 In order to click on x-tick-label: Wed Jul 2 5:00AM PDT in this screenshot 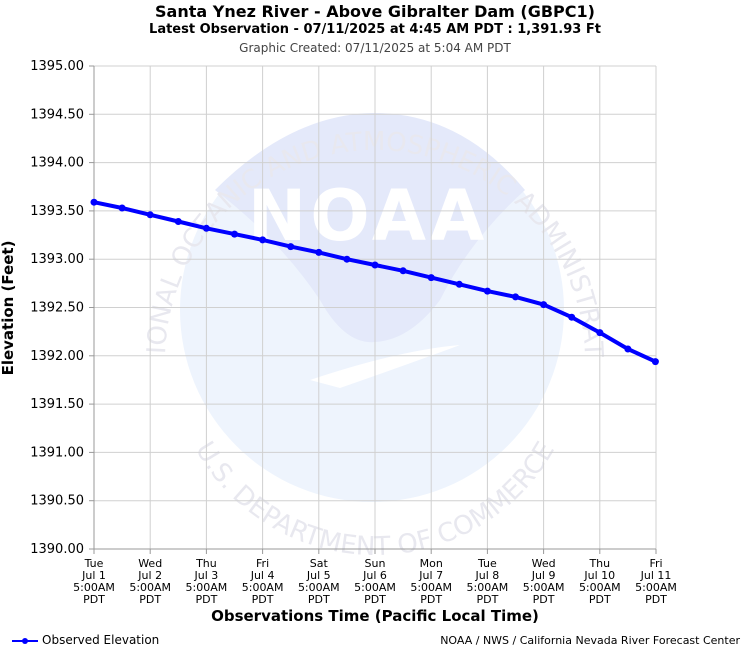, I will do `click(150, 581)`.